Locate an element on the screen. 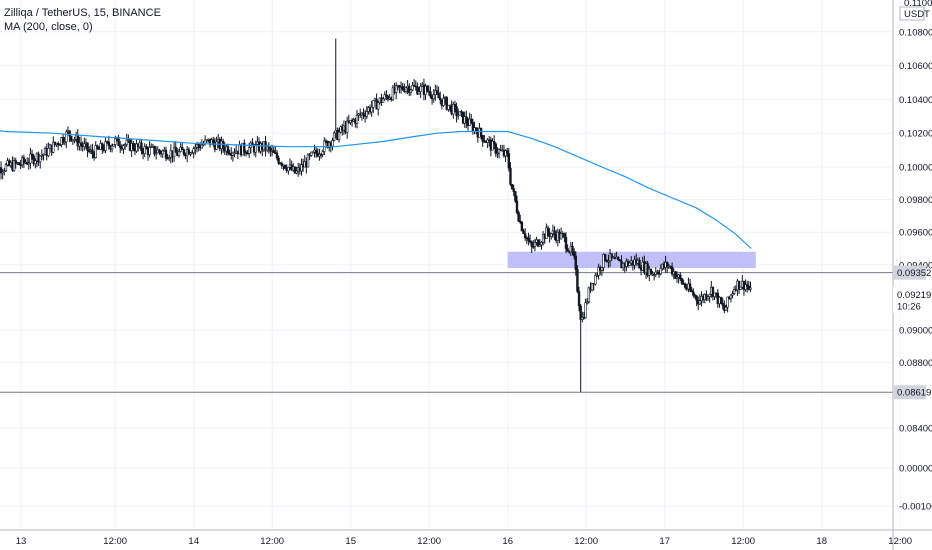  price-tick-label: 0.10000 is located at coordinates (915, 168).